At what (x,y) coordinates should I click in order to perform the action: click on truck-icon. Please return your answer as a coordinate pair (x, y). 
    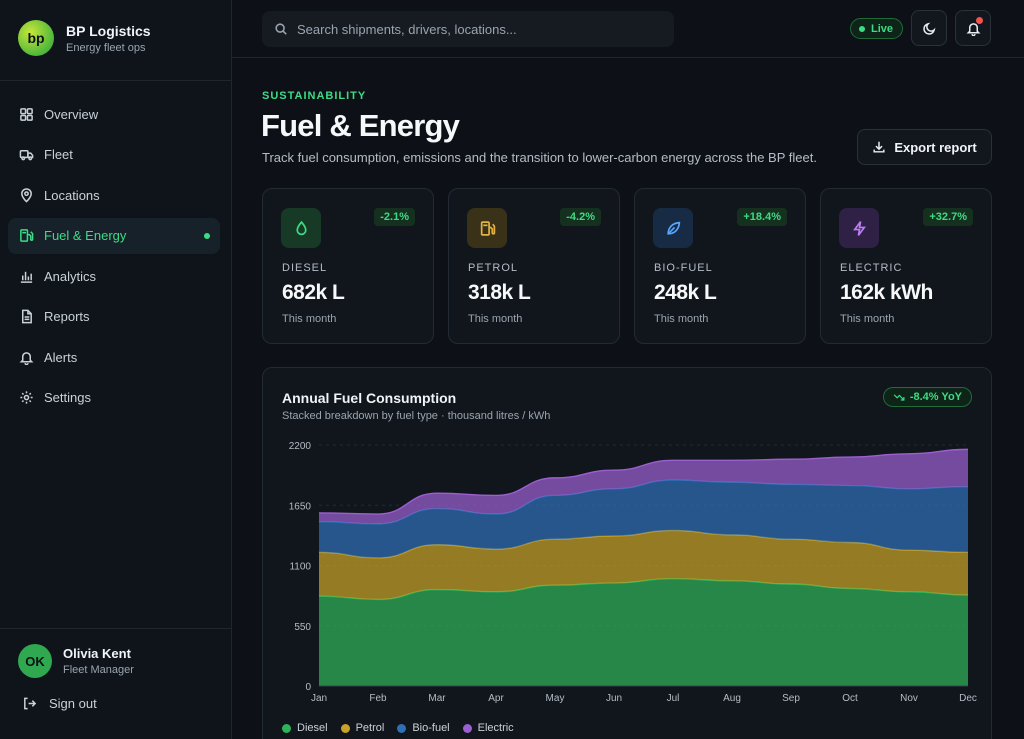
    Looking at the image, I should click on (26, 155).